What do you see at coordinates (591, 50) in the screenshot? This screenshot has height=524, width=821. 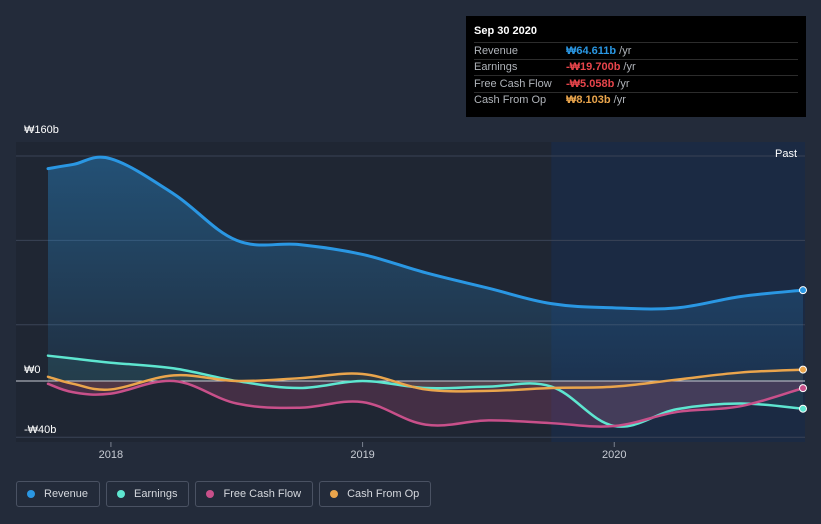 I see `tooltip-value: ₩64.611b` at bounding box center [591, 50].